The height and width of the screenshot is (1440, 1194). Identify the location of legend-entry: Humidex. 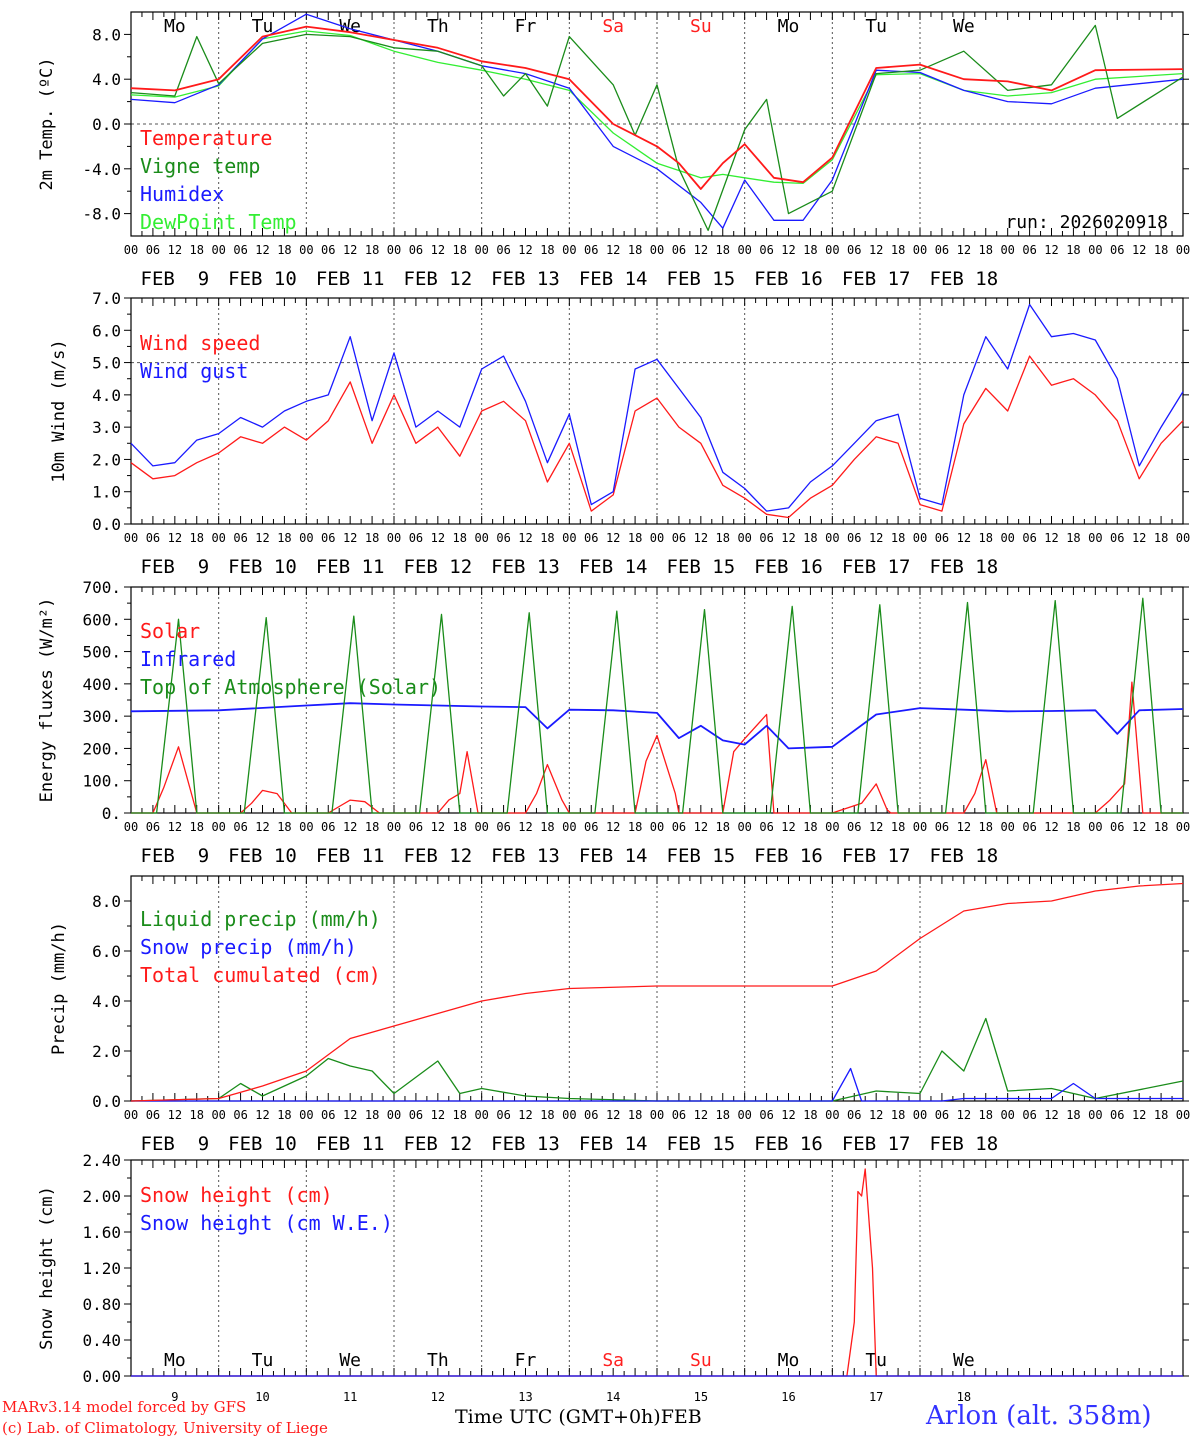
(182, 194).